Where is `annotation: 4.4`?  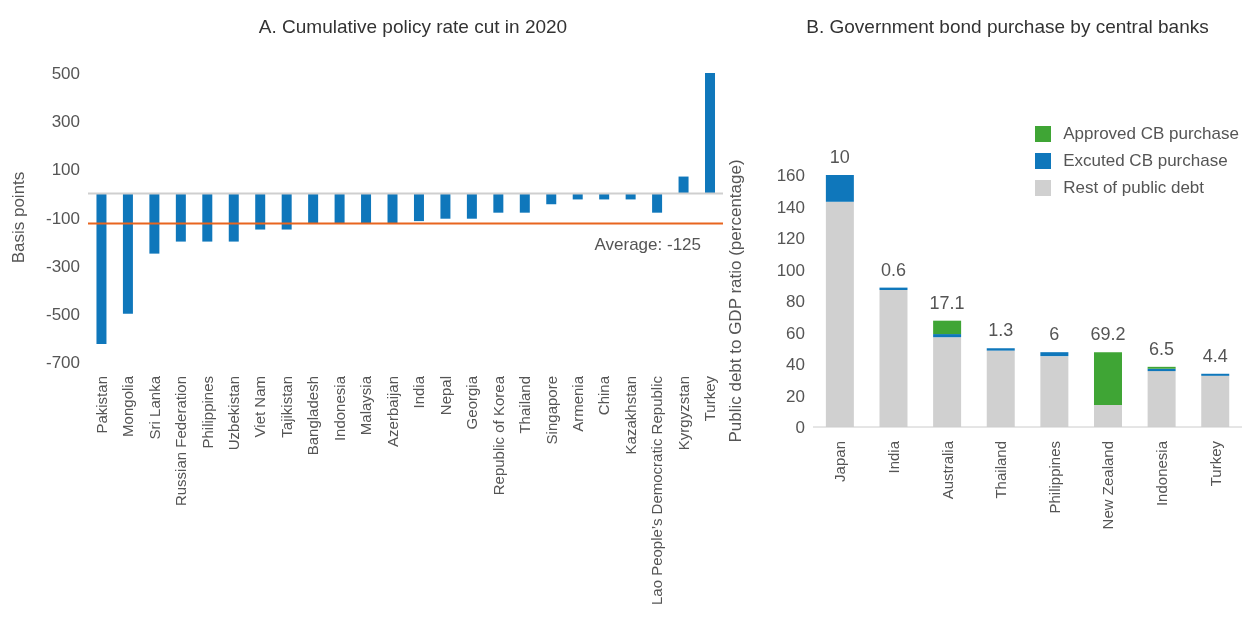 annotation: 4.4 is located at coordinates (1215, 355).